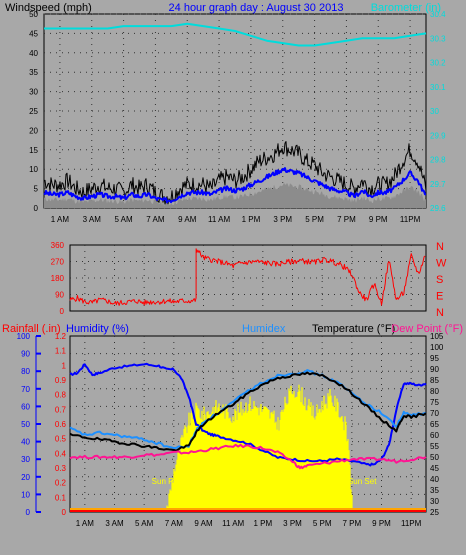 This screenshot has height=555, width=466. I want to click on humidity-tick-label: 30, so click(25, 459).